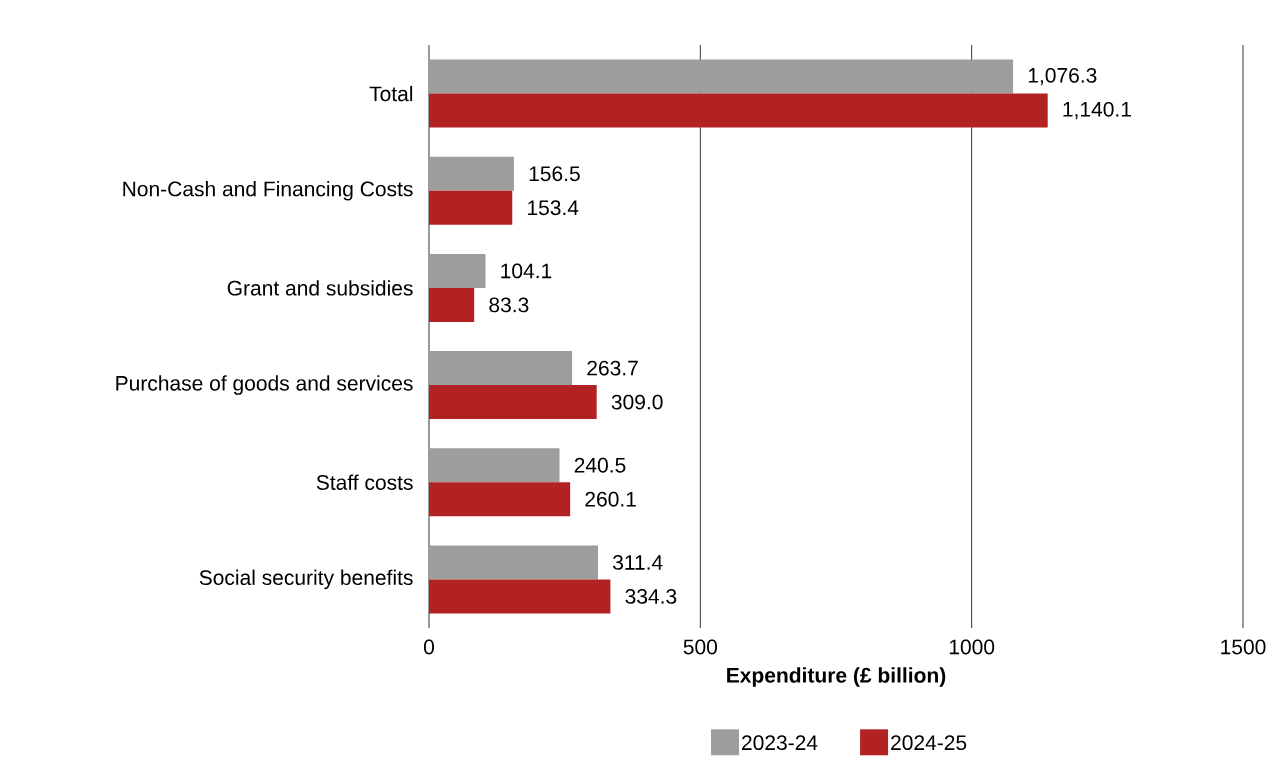 The image size is (1286, 776). What do you see at coordinates (320, 288) in the screenshot?
I see `y-tick-label: Grant and subsidies` at bounding box center [320, 288].